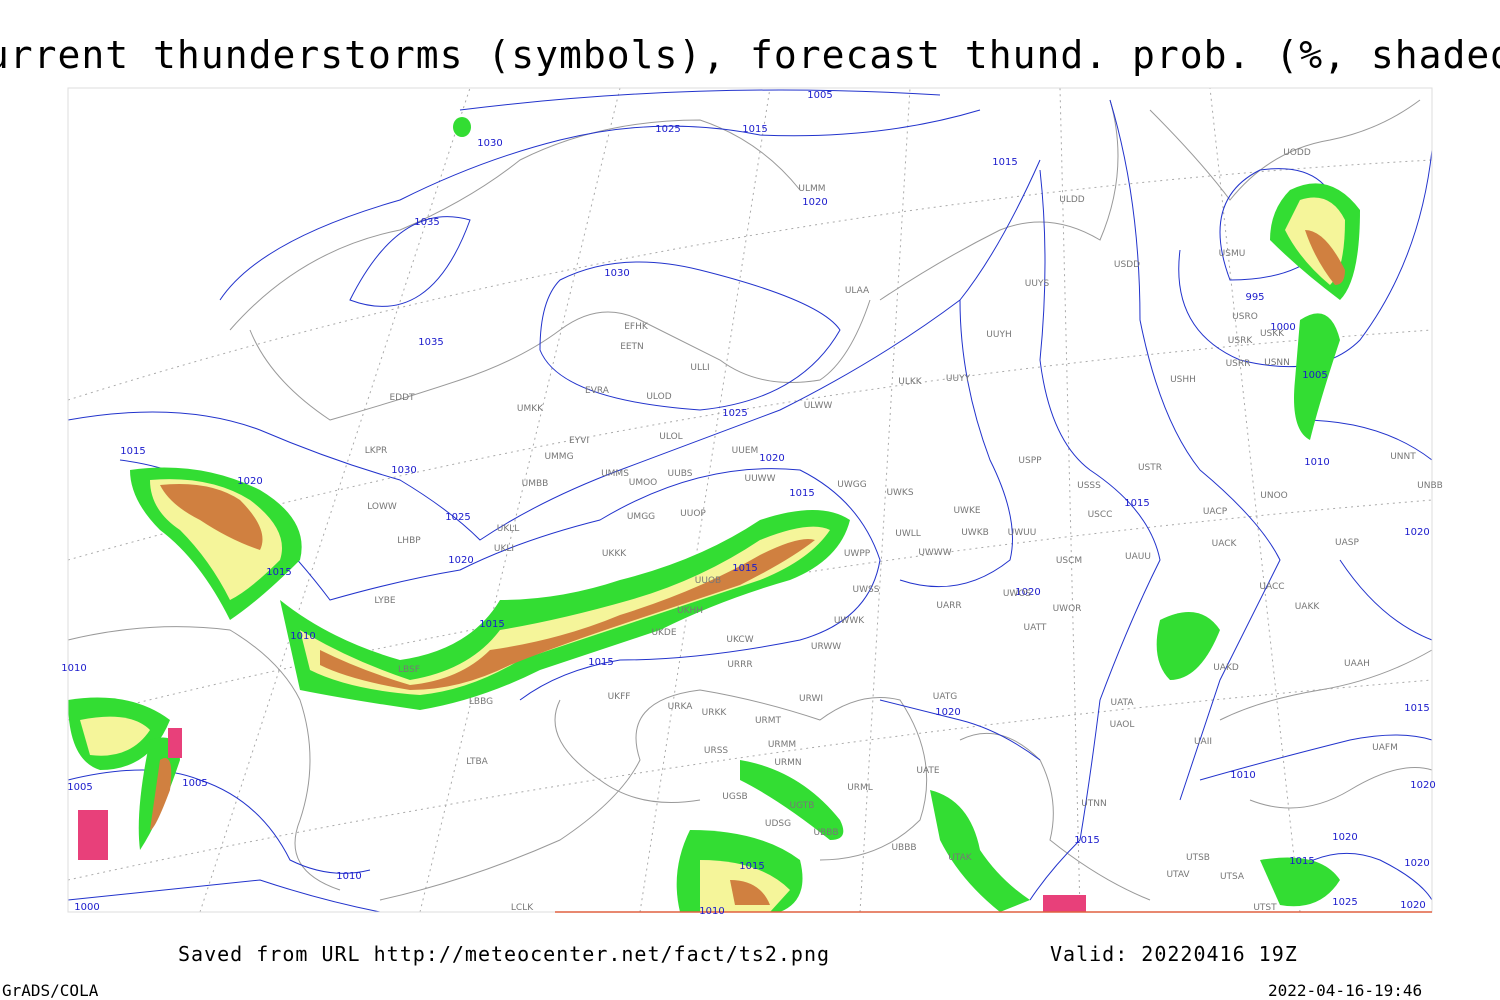  I want to click on station-label: ULDD, so click(1072, 200).